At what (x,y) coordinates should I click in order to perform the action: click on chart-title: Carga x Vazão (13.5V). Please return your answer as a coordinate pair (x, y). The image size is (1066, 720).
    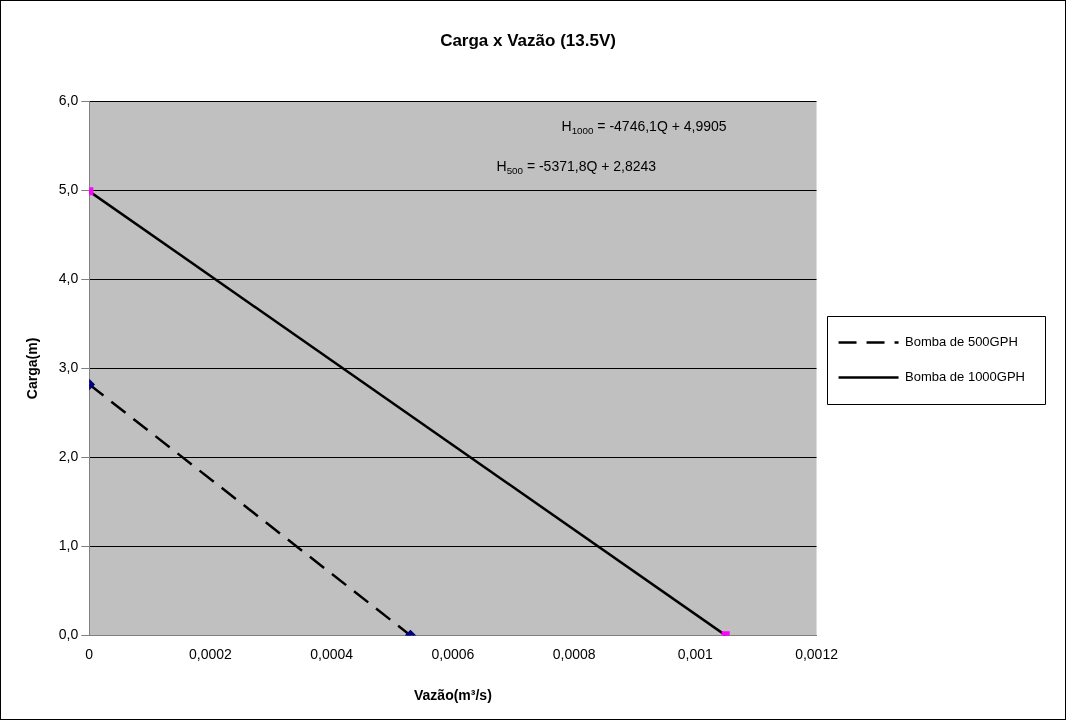
    Looking at the image, I should click on (528, 40).